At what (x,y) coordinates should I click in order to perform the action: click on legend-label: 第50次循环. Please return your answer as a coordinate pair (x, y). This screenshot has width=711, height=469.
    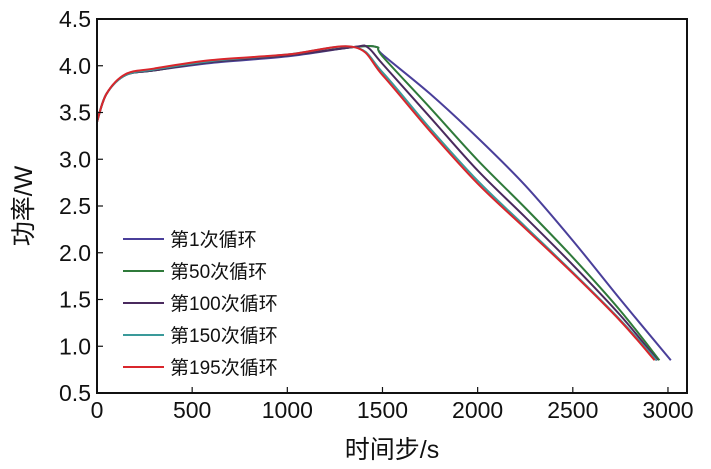
    Looking at the image, I should click on (218, 272).